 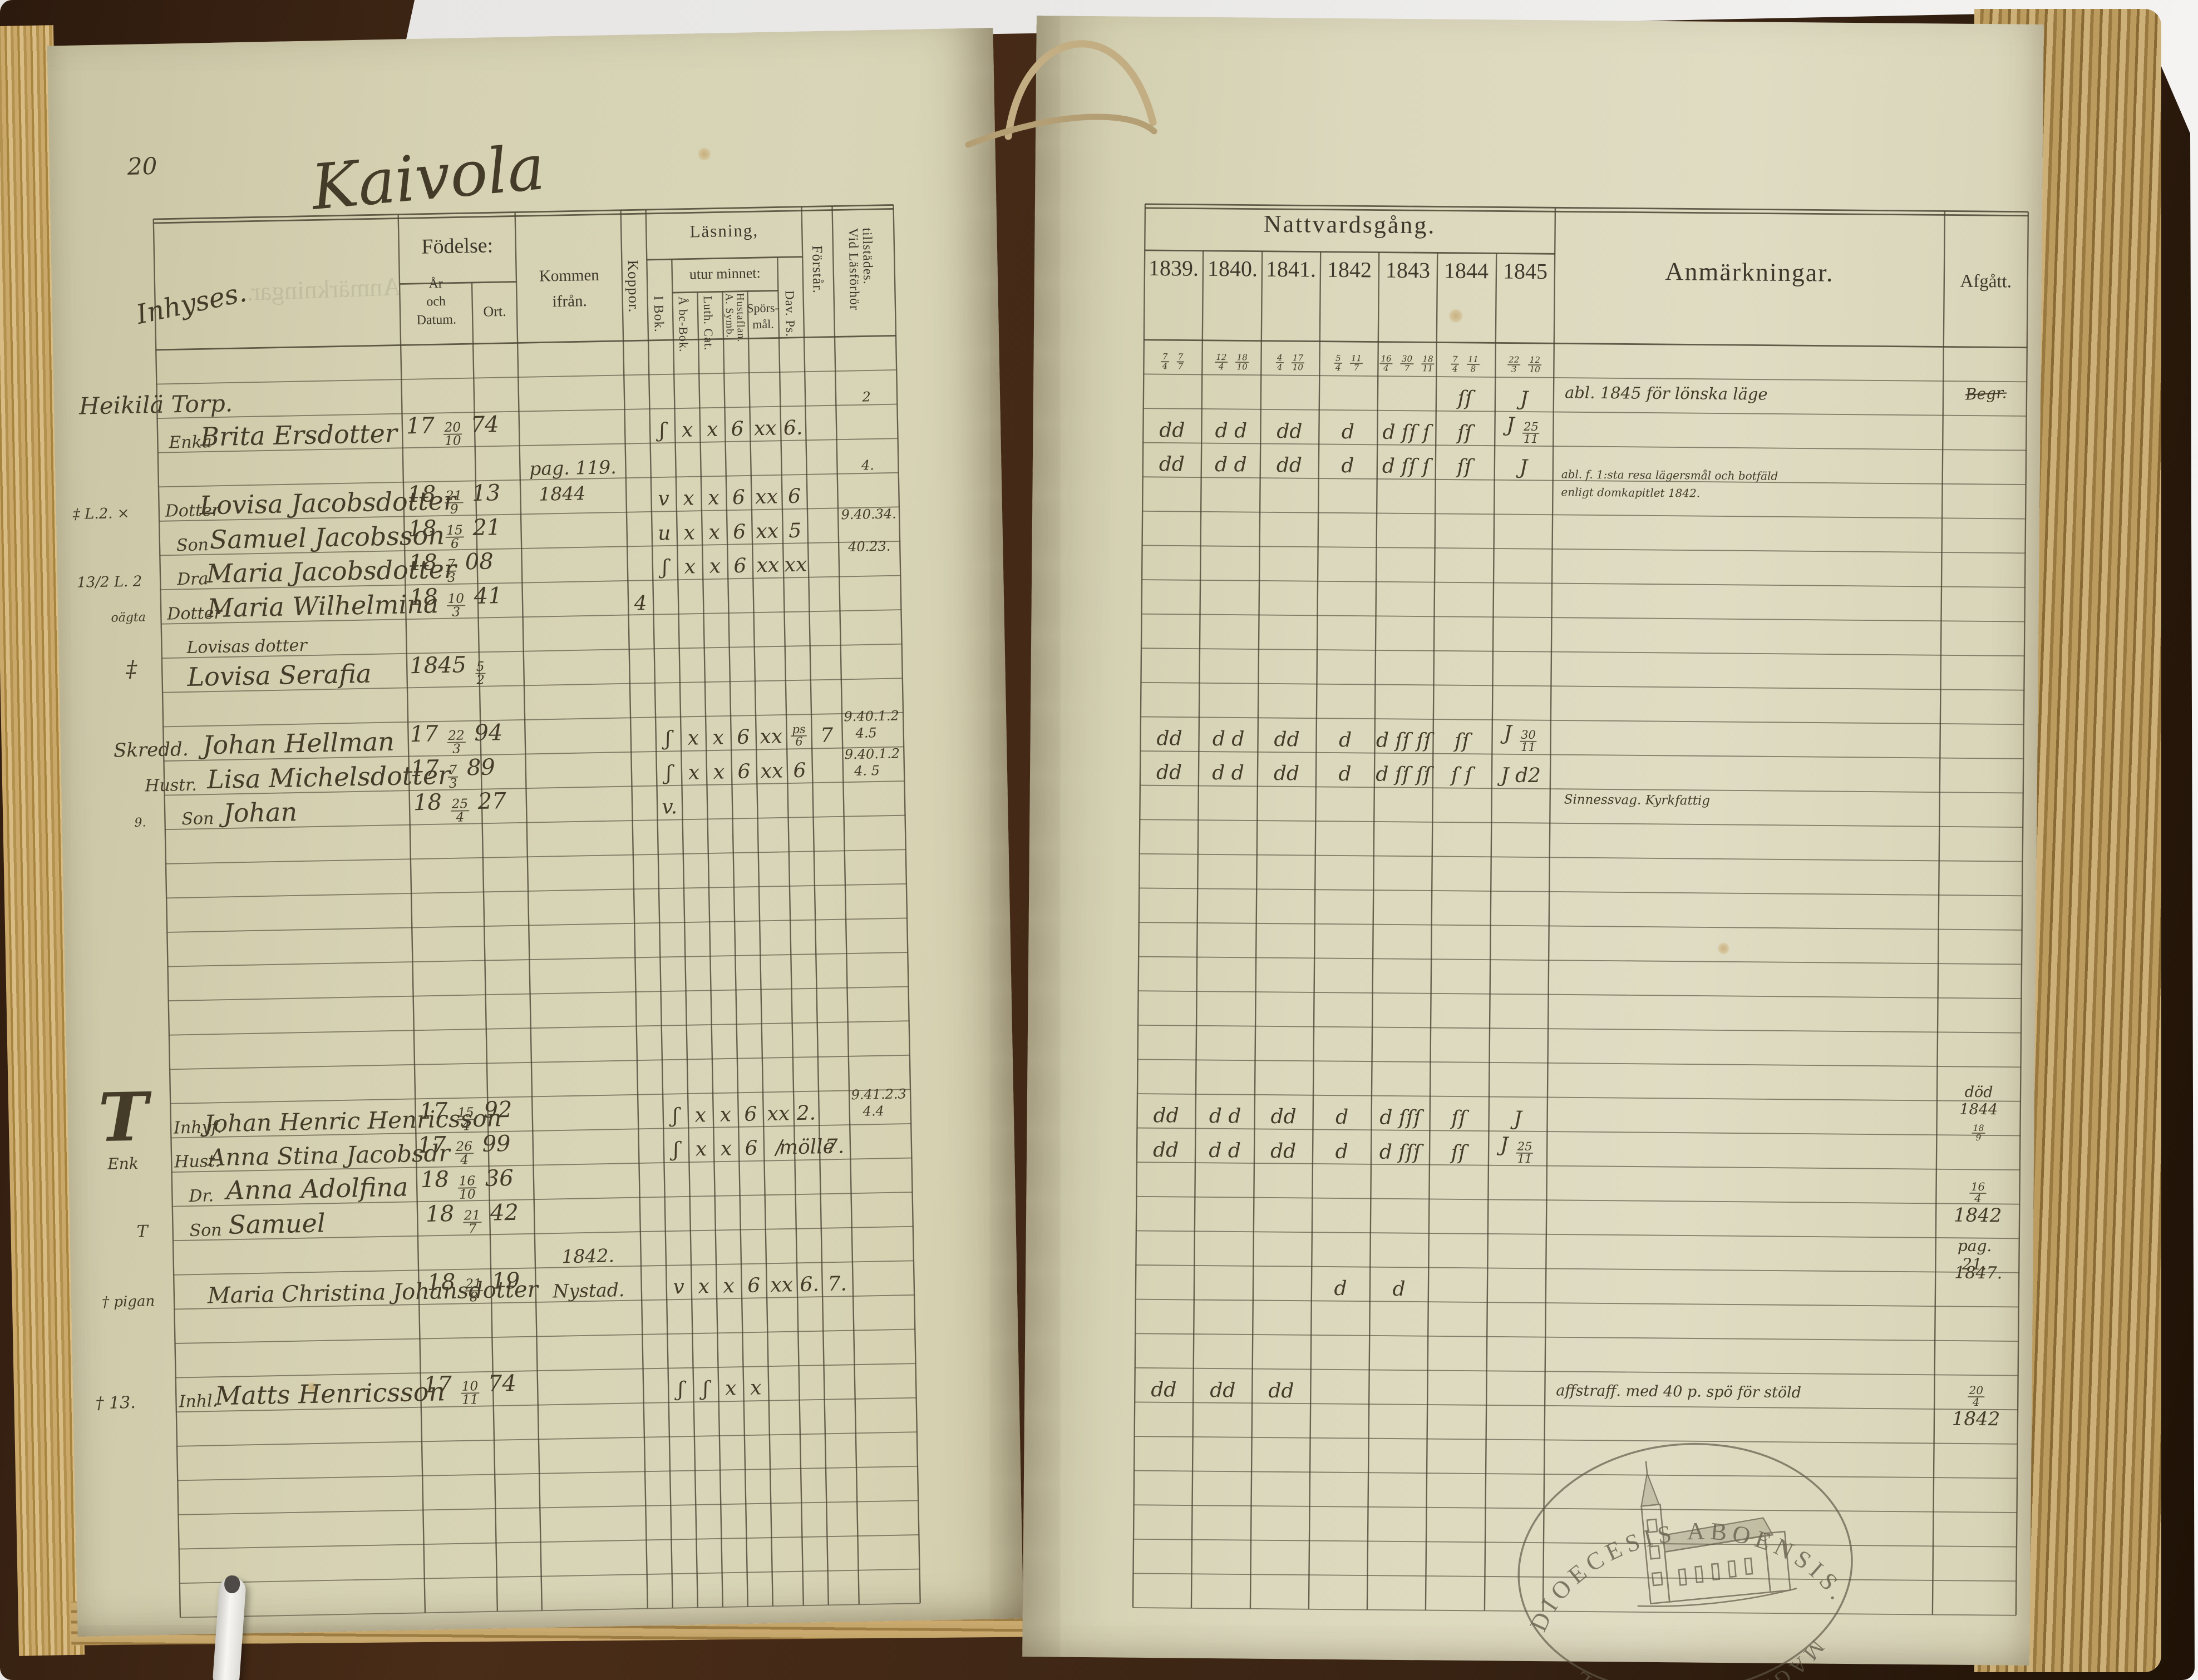 What do you see at coordinates (330, 1393) in the screenshot?
I see `entry-name: Matts Henricsson` at bounding box center [330, 1393].